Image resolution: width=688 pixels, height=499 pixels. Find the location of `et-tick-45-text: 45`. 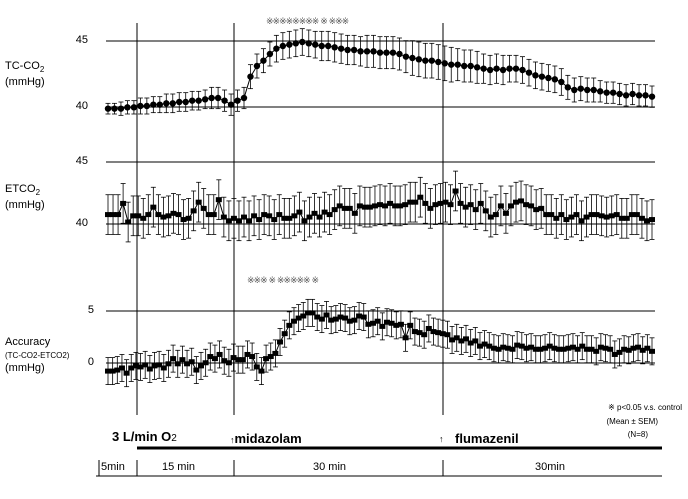

et-tick-45-text: 45 is located at coordinates (81, 161).